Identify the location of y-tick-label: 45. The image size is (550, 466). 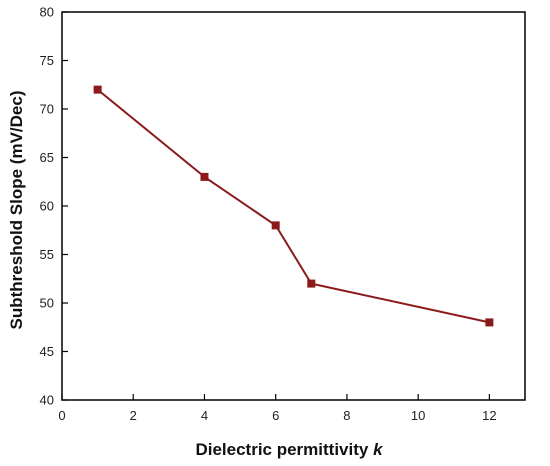
(47, 351).